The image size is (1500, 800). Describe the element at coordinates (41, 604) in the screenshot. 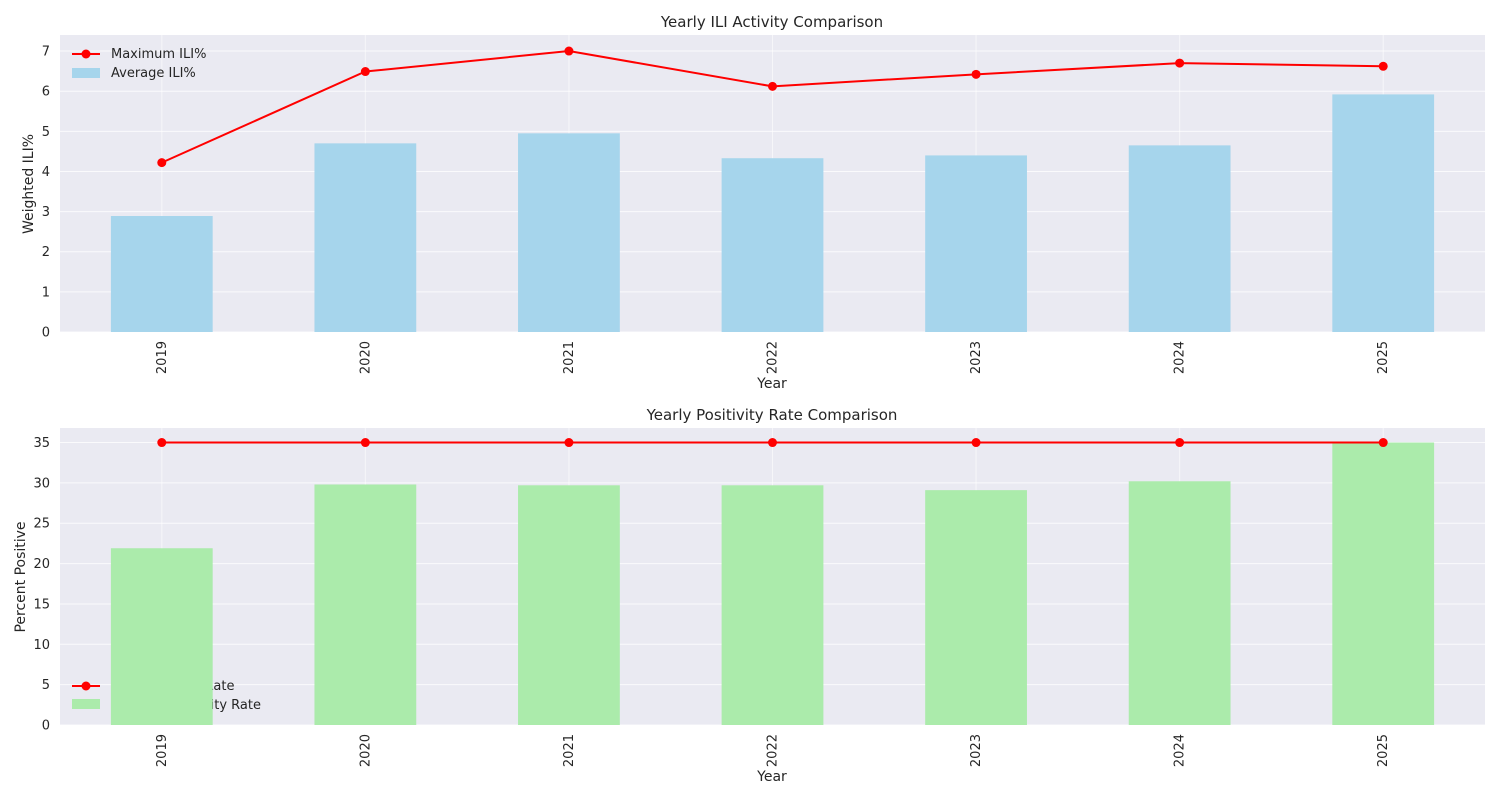

I see `y-tick-label: 15` at that location.